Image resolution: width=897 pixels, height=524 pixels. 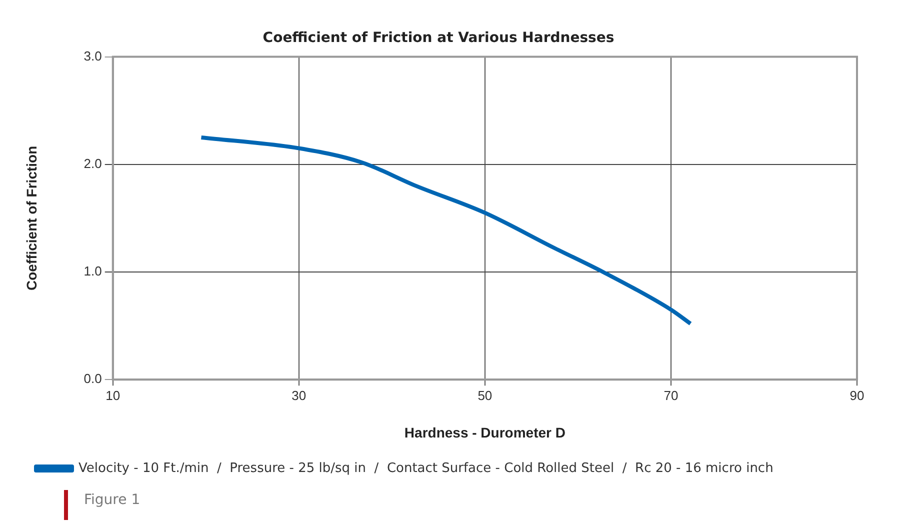 What do you see at coordinates (485, 432) in the screenshot?
I see `x-axis-title: Hardness - Durometer D` at bounding box center [485, 432].